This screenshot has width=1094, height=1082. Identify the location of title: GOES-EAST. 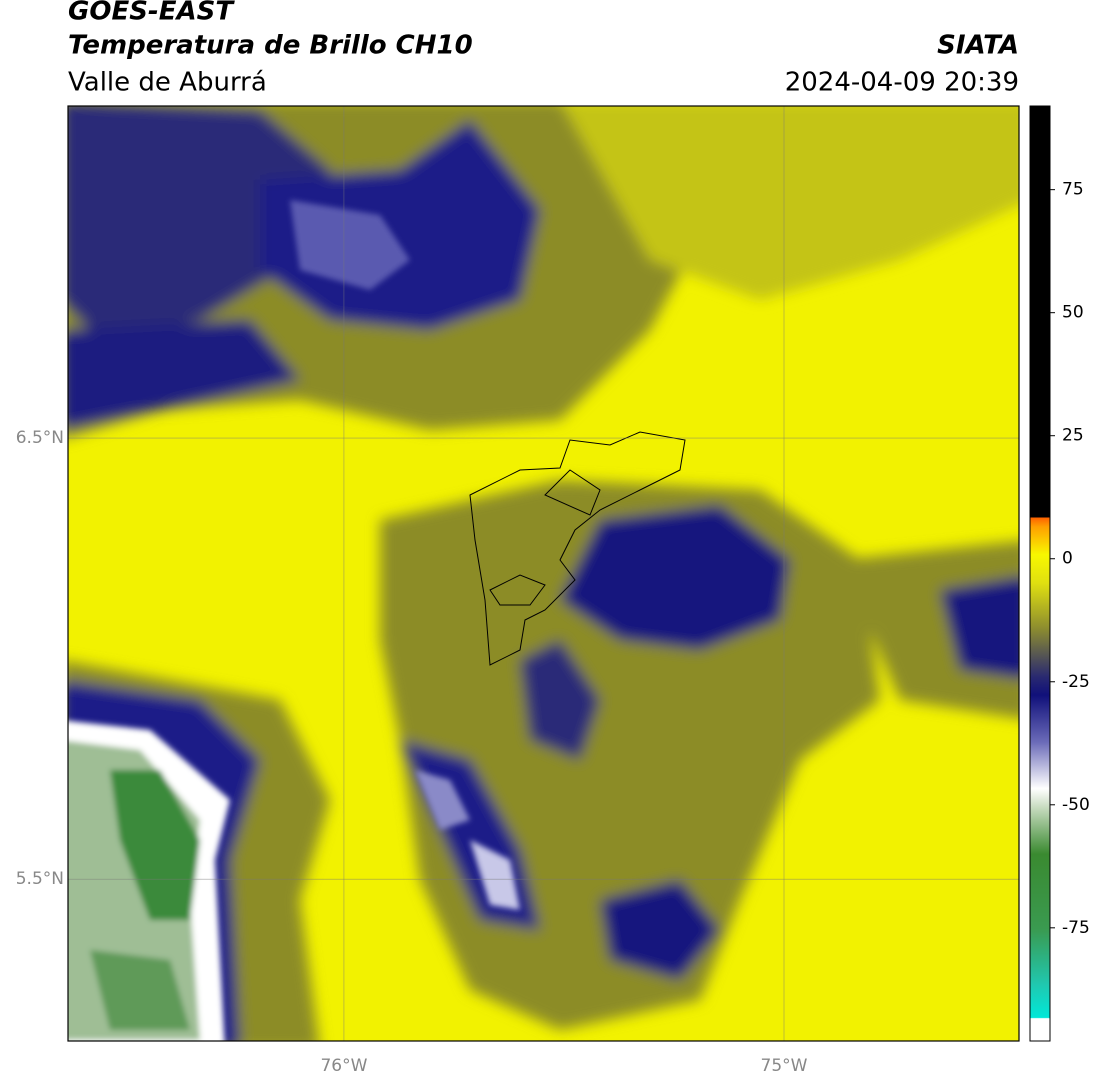
(151, 13).